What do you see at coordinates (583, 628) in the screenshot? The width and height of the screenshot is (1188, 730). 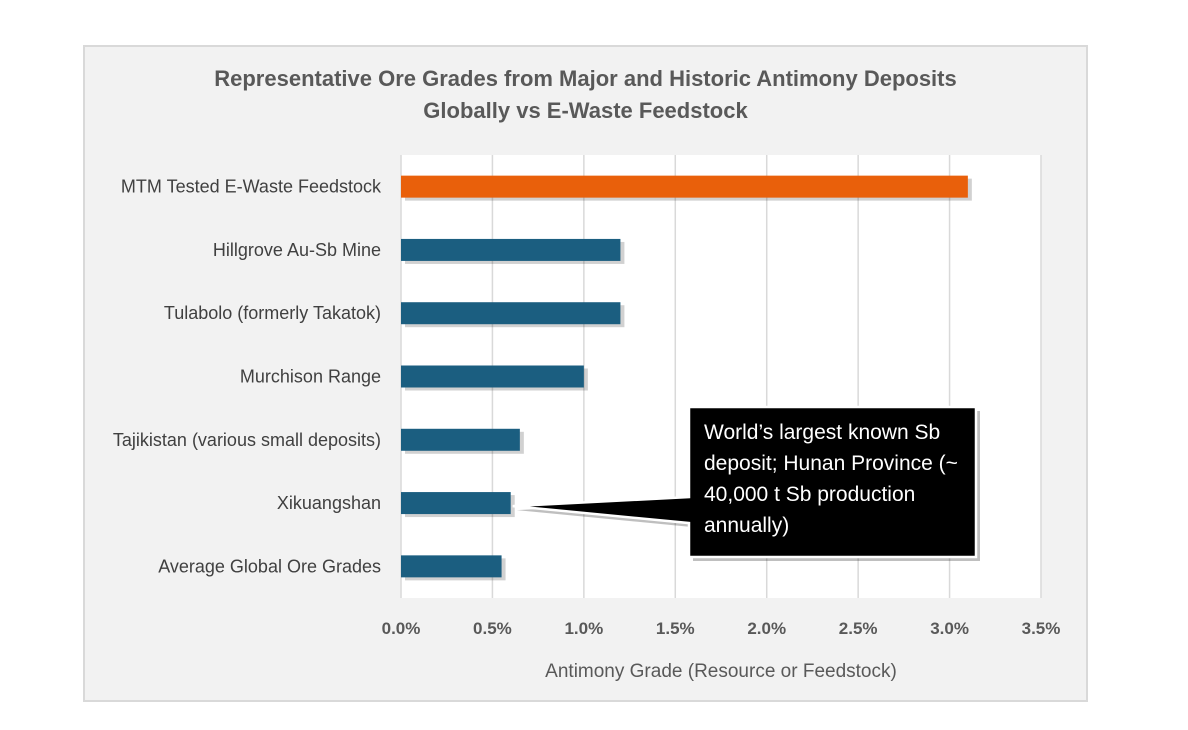 I see `x-tick-label: 1.0%` at bounding box center [583, 628].